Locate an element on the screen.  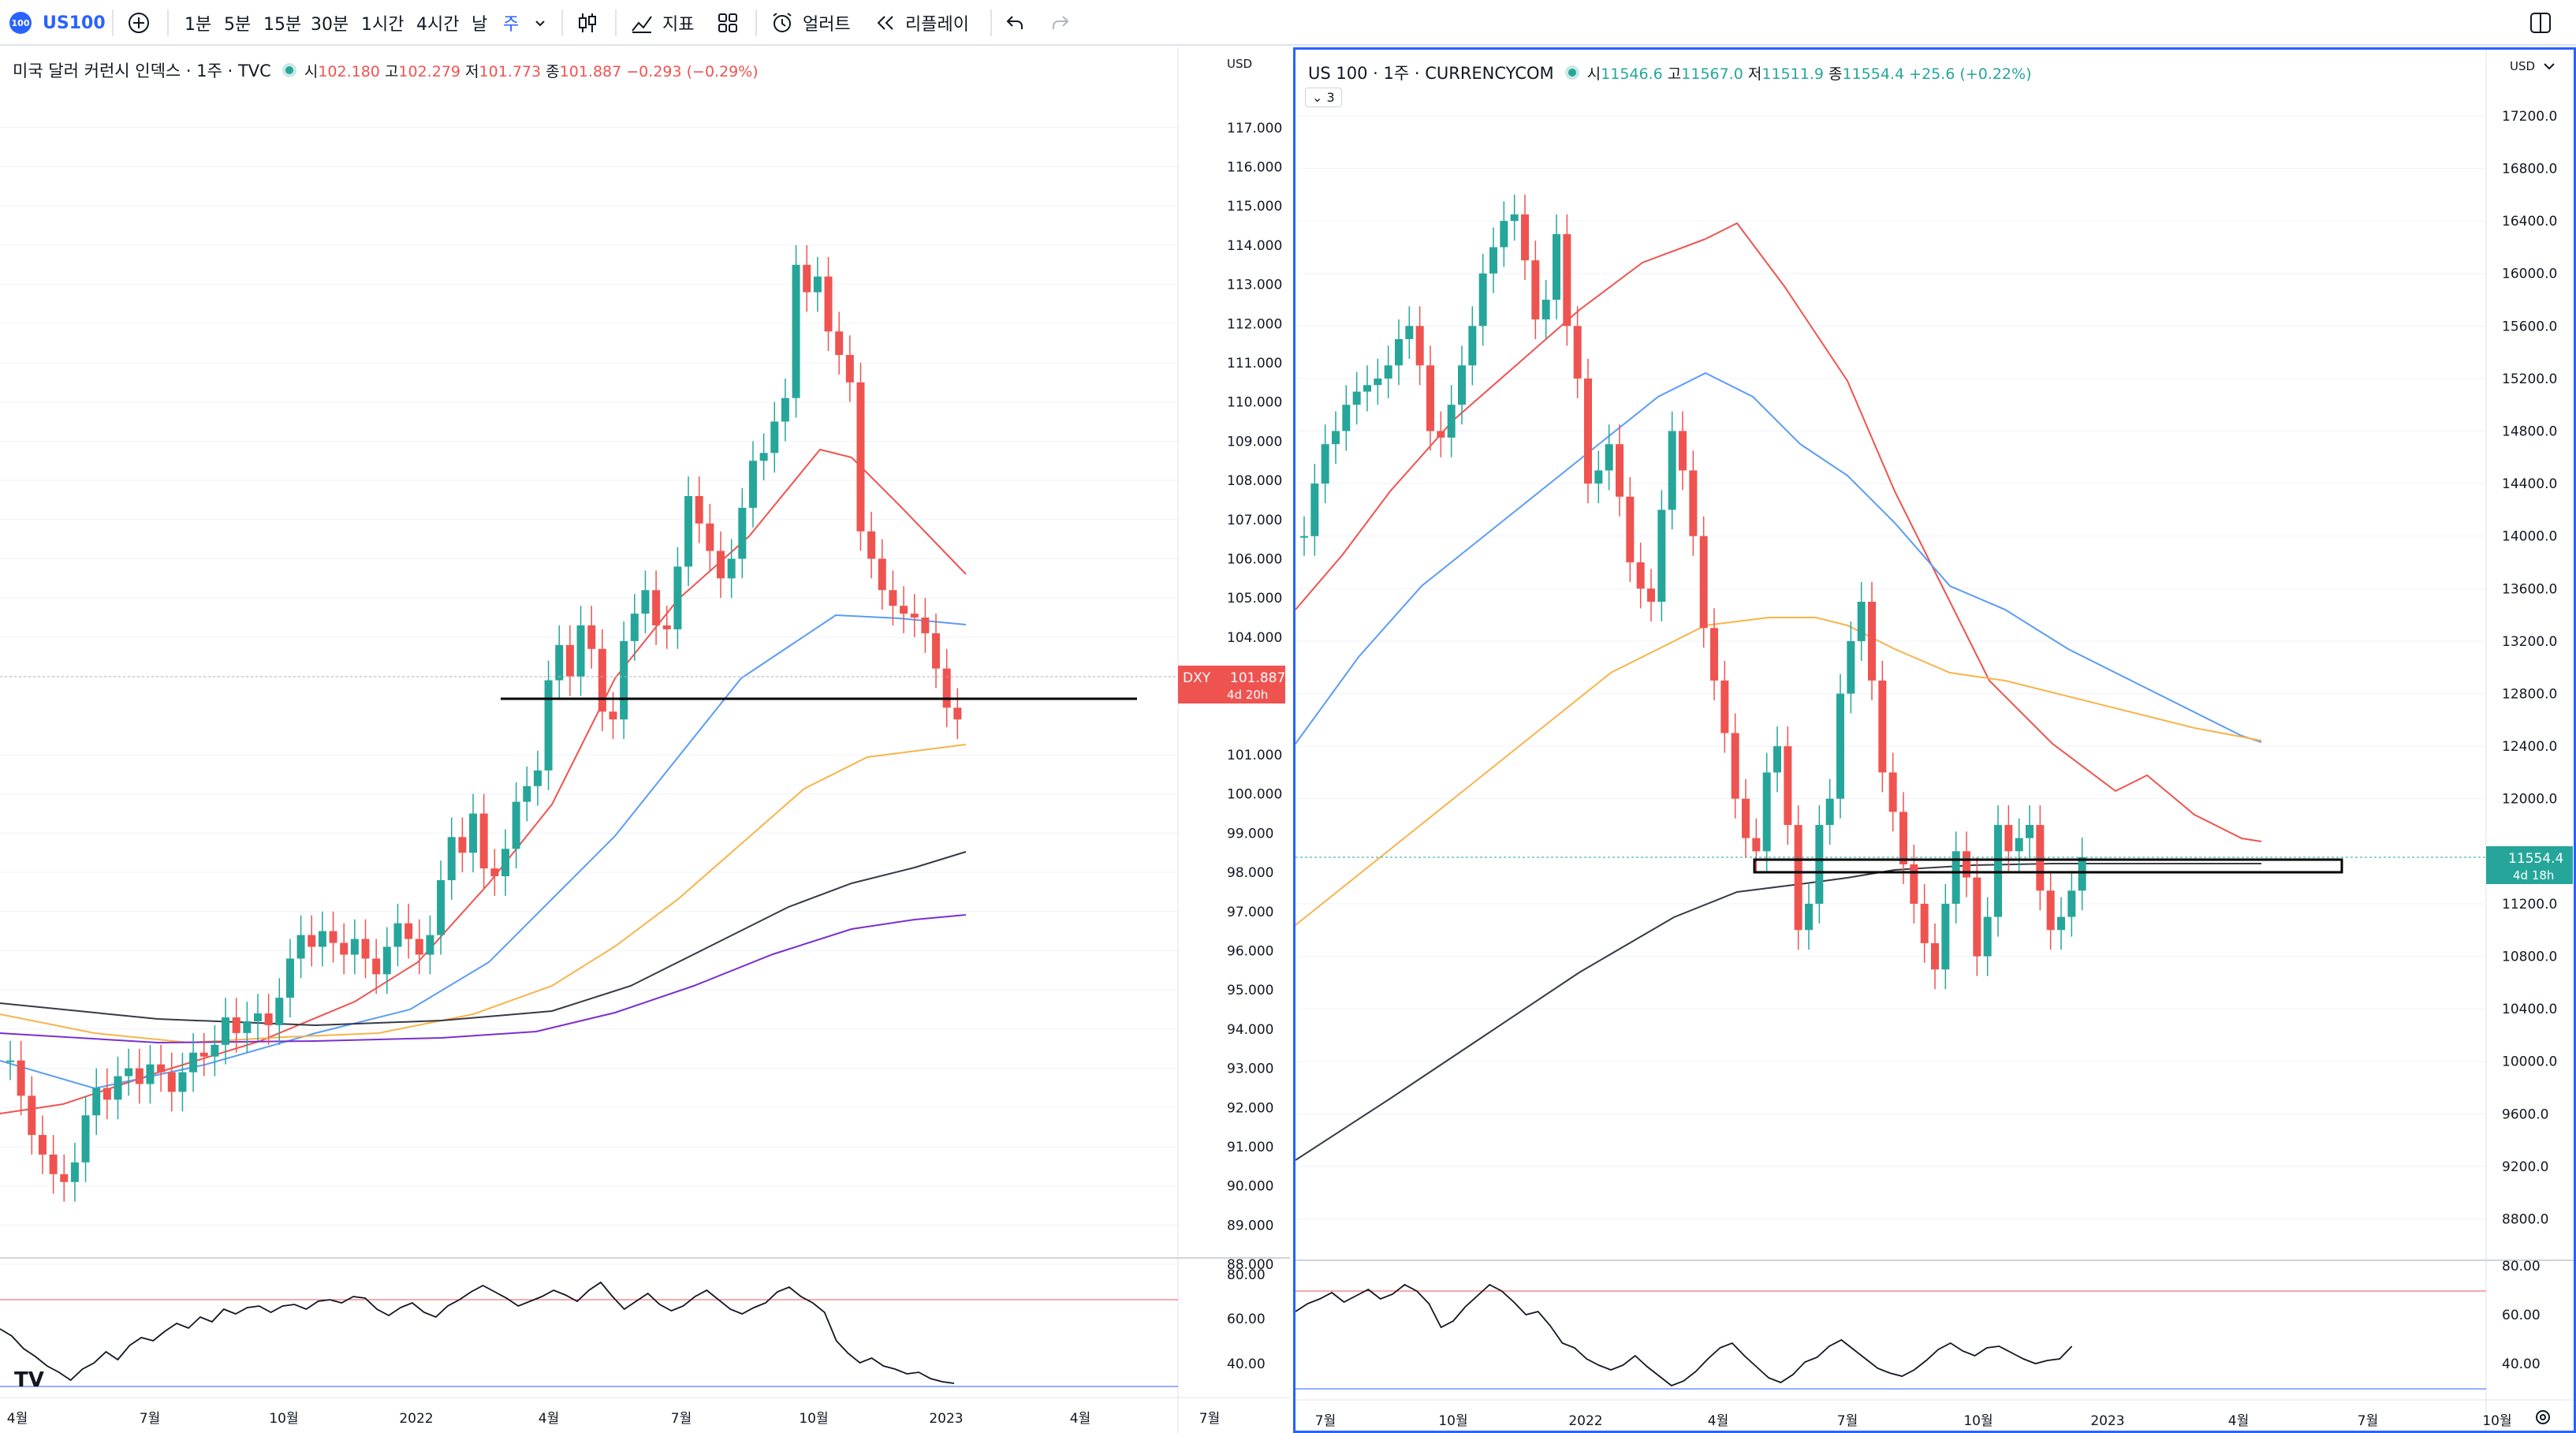
chart-type-button is located at coordinates (588, 23).